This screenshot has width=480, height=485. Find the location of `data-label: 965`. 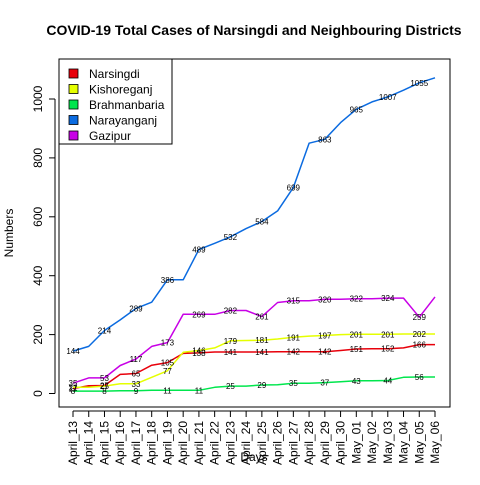

data-label: 965 is located at coordinates (357, 109).